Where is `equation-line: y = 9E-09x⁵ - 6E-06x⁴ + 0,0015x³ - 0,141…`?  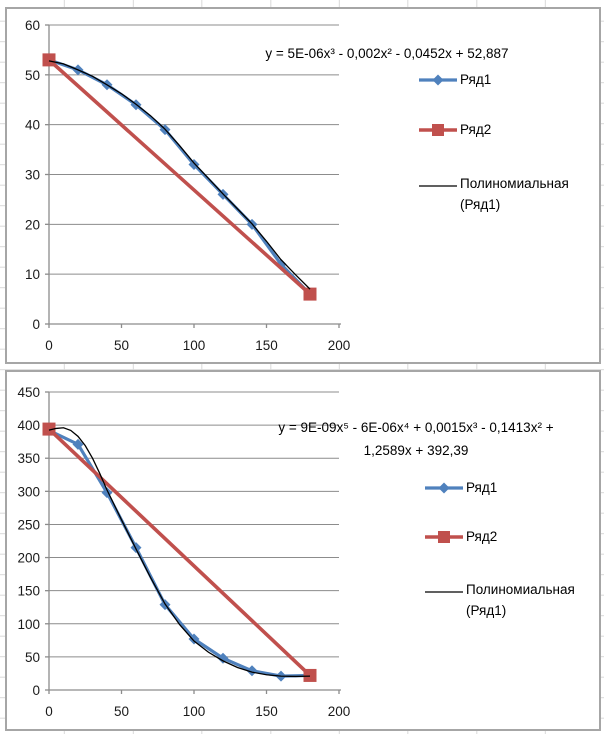
equation-line: y = 9E-09x⁵ - 6E-06x⁴ + 0,0015x³ - 0,141… is located at coordinates (416, 427).